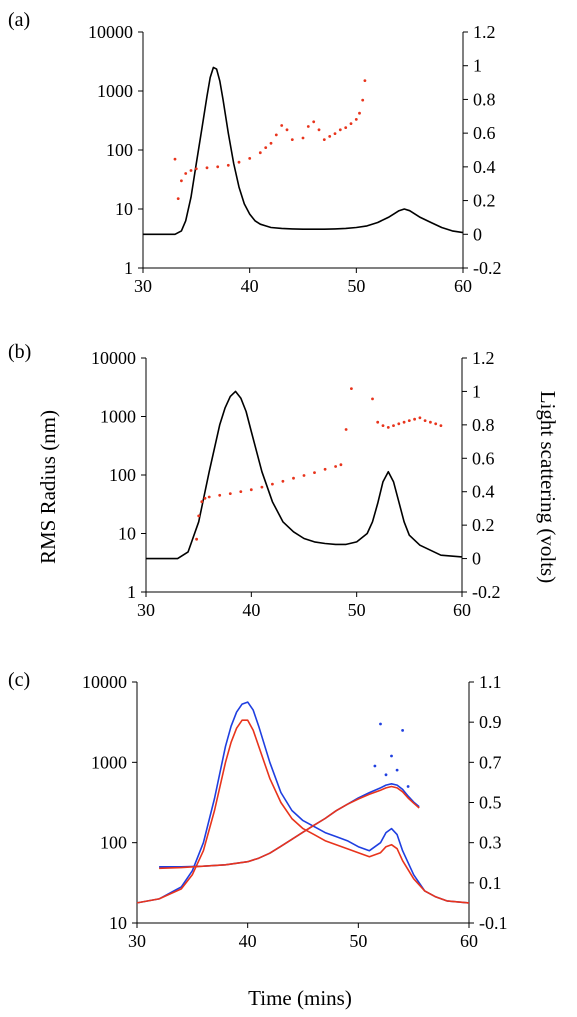 Image resolution: width=577 pixels, height=1017 pixels. Describe the element at coordinates (476, 559) in the screenshot. I see `y2-tick-label: 0` at that location.